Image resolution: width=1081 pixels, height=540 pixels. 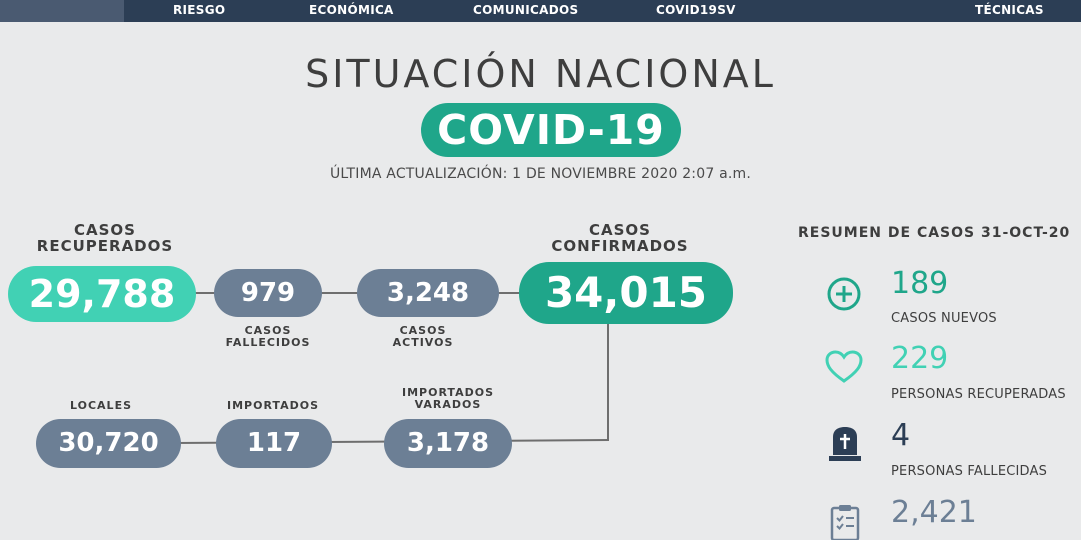 What do you see at coordinates (920, 283) in the screenshot?
I see `casos-nuevos-value: 189` at bounding box center [920, 283].